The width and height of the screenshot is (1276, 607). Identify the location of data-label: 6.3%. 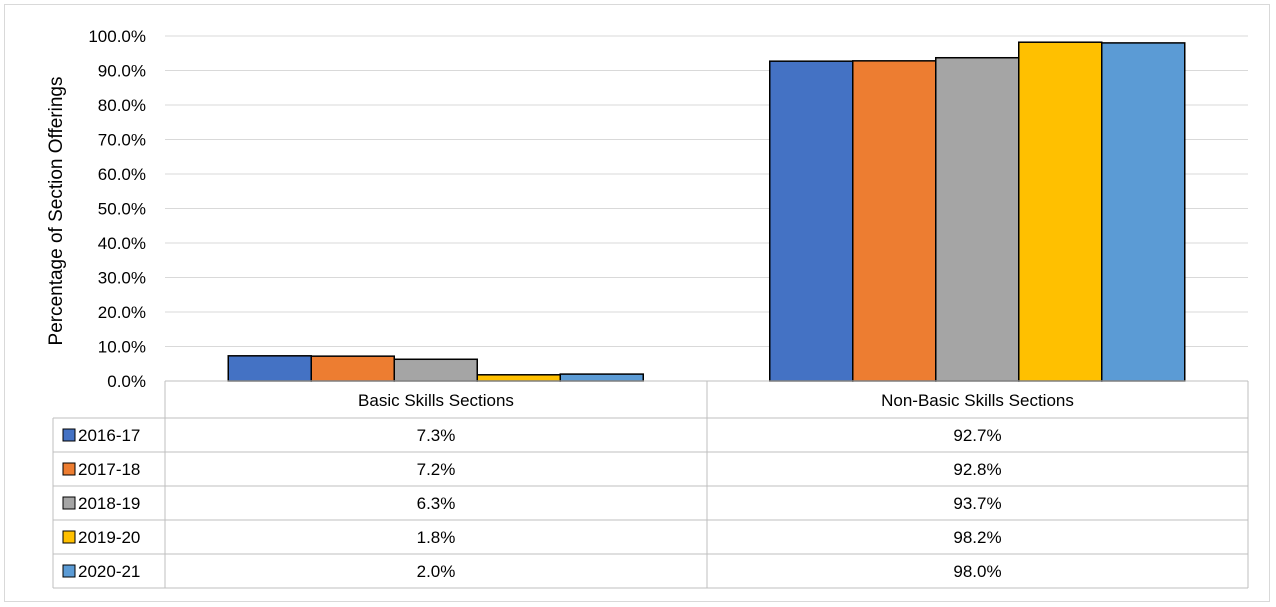
(436, 503).